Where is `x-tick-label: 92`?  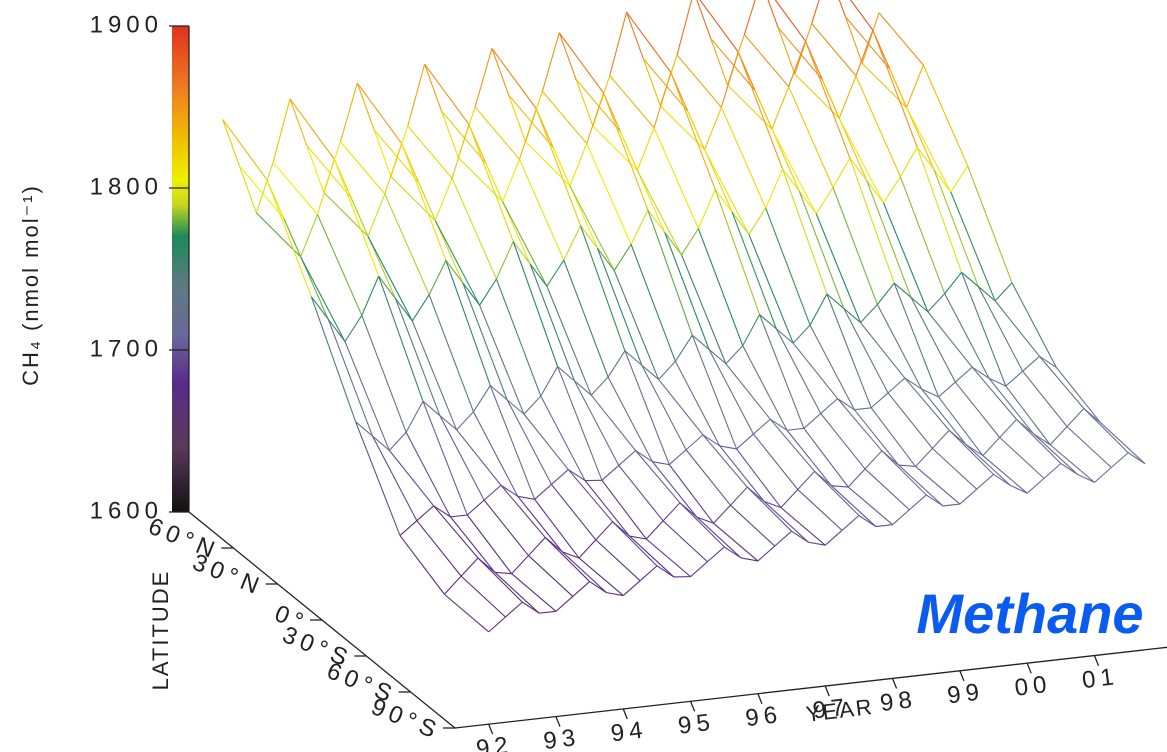 x-tick-label: 92 is located at coordinates (495, 741).